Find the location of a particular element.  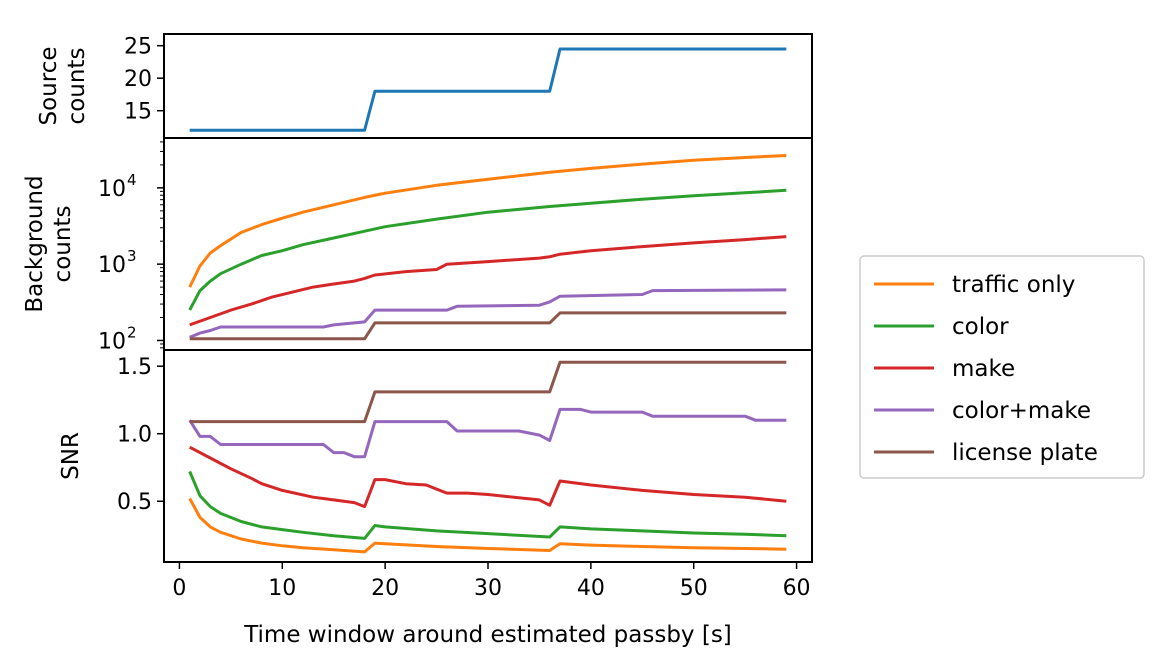

ytick-label: 0.5 is located at coordinates (134, 502).